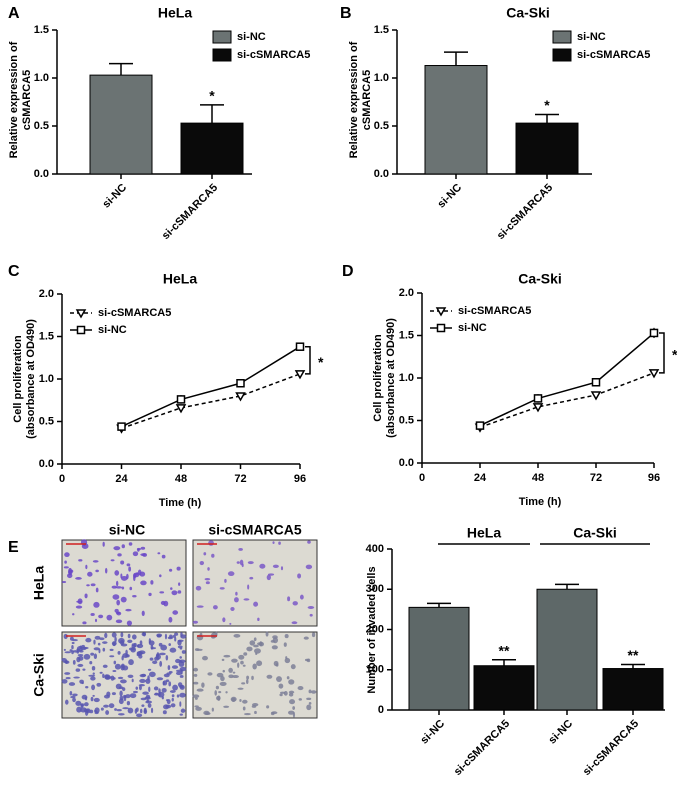  What do you see at coordinates (190, 212) in the screenshot?
I see `x-tick-label: si-cSMARCA5` at bounding box center [190, 212].